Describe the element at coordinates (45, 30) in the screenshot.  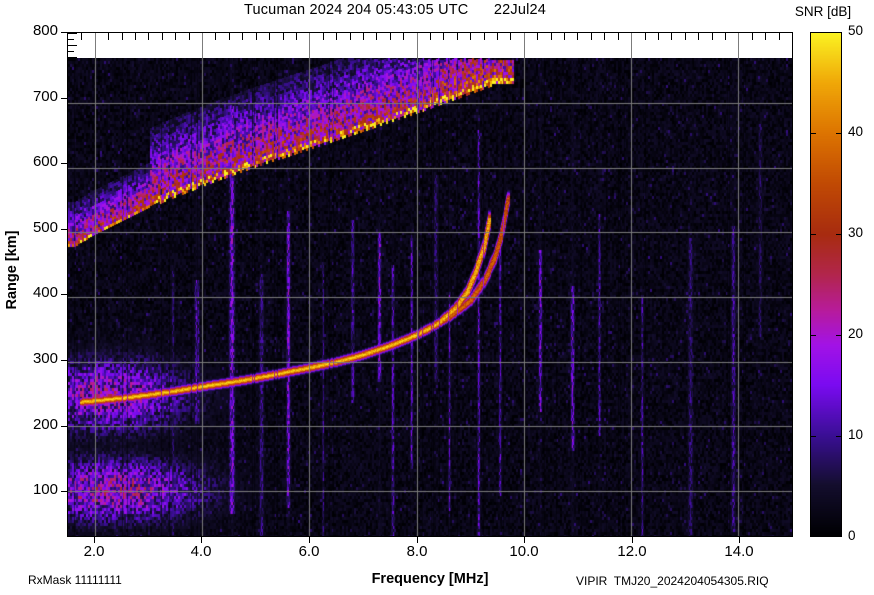
I see `y-tick-label: 800` at that location.